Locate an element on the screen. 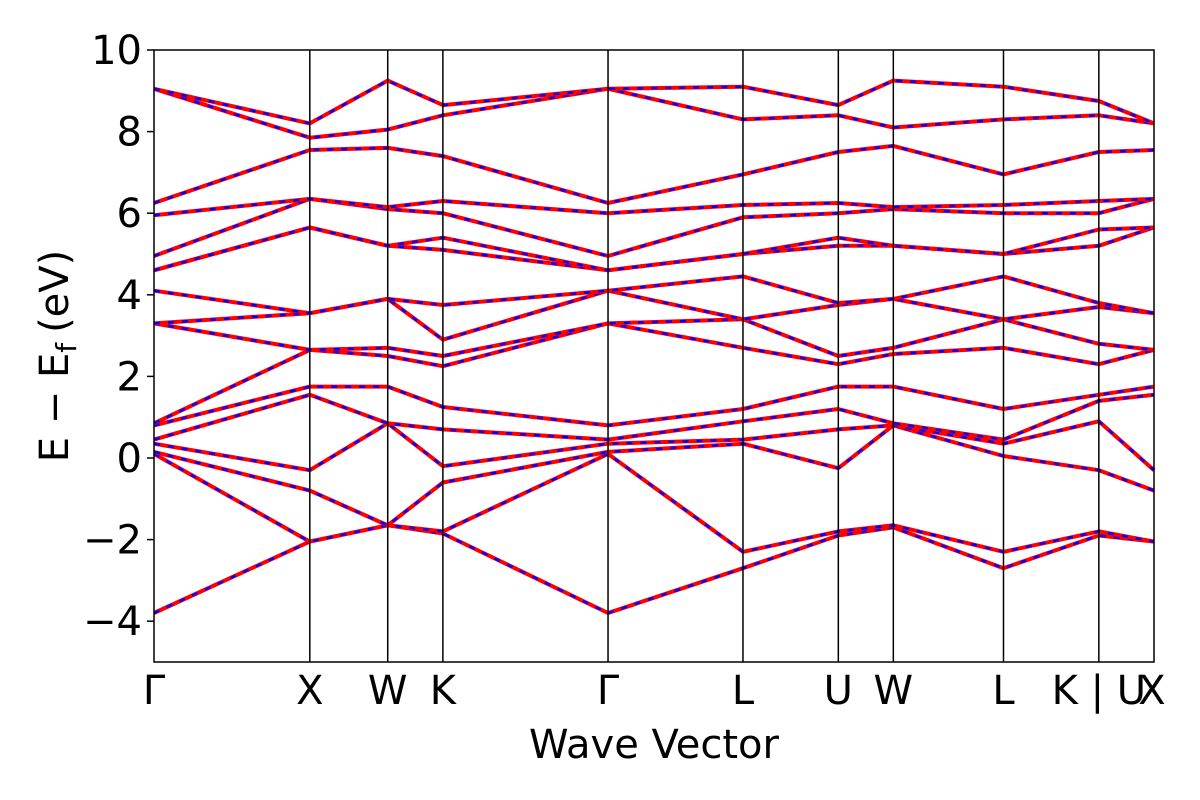 The height and width of the screenshot is (800, 1200). x-tick-label: U is located at coordinates (838, 691).